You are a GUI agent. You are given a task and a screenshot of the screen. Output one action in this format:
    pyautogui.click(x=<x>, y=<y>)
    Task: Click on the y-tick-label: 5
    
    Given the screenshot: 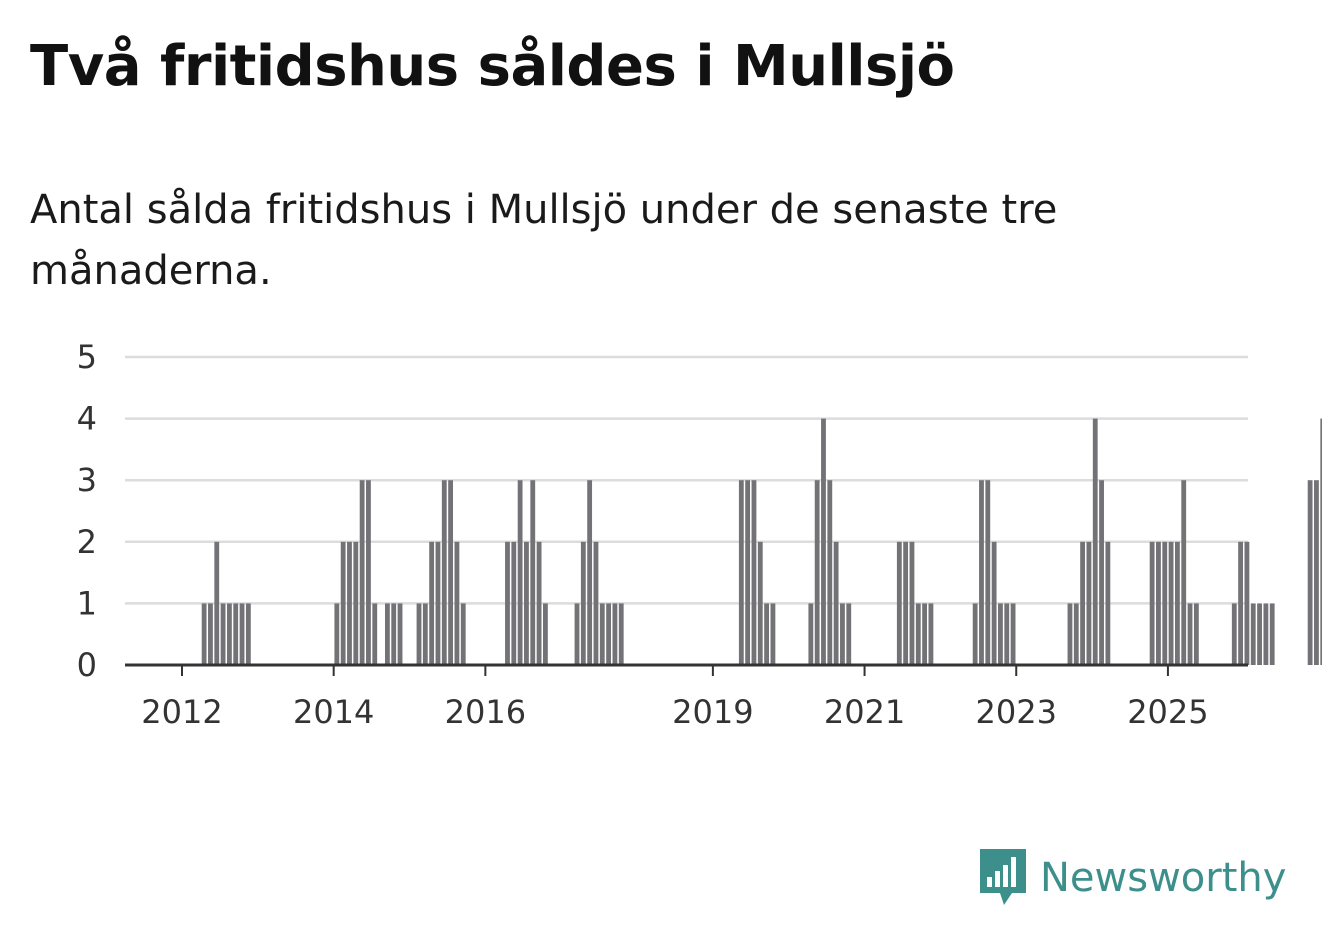 What is the action you would take?
    pyautogui.click(x=87, y=357)
    